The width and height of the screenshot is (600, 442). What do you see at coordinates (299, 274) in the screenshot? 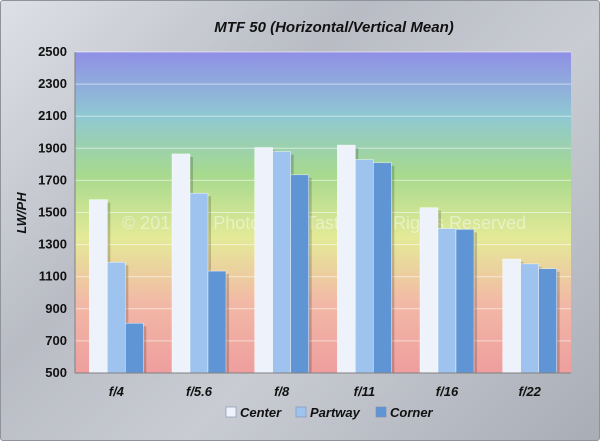
I see `bar-corner-f8` at bounding box center [299, 274].